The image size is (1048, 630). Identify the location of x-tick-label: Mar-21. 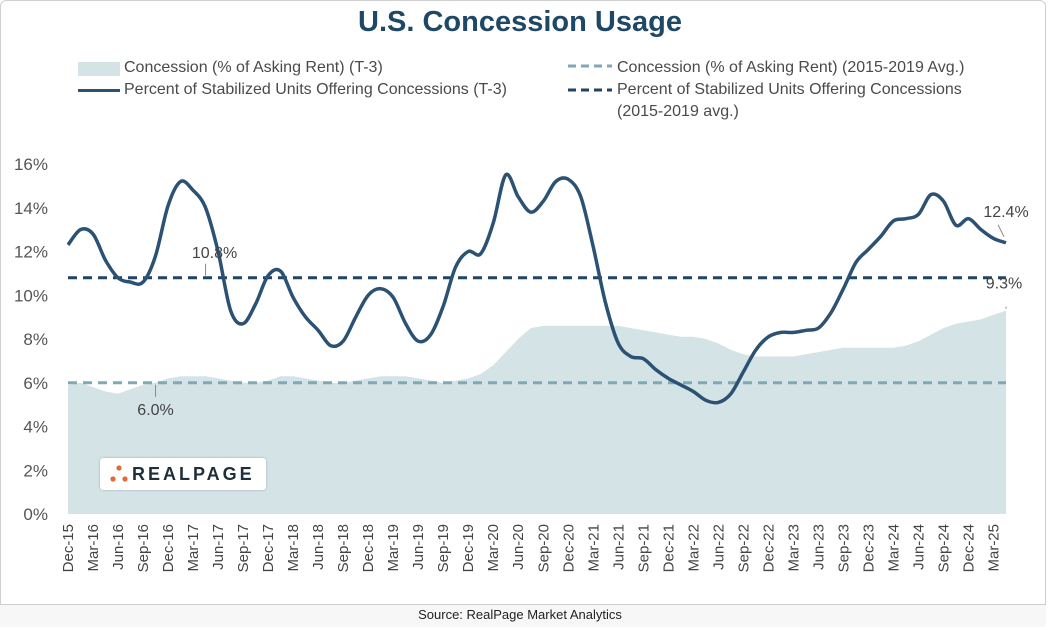
(593, 548).